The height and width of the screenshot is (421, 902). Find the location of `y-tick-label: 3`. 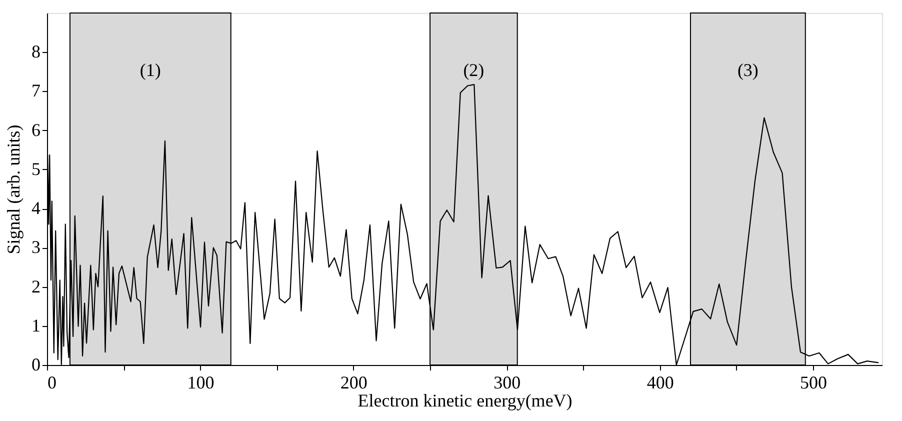

y-tick-label: 3 is located at coordinates (36, 247).